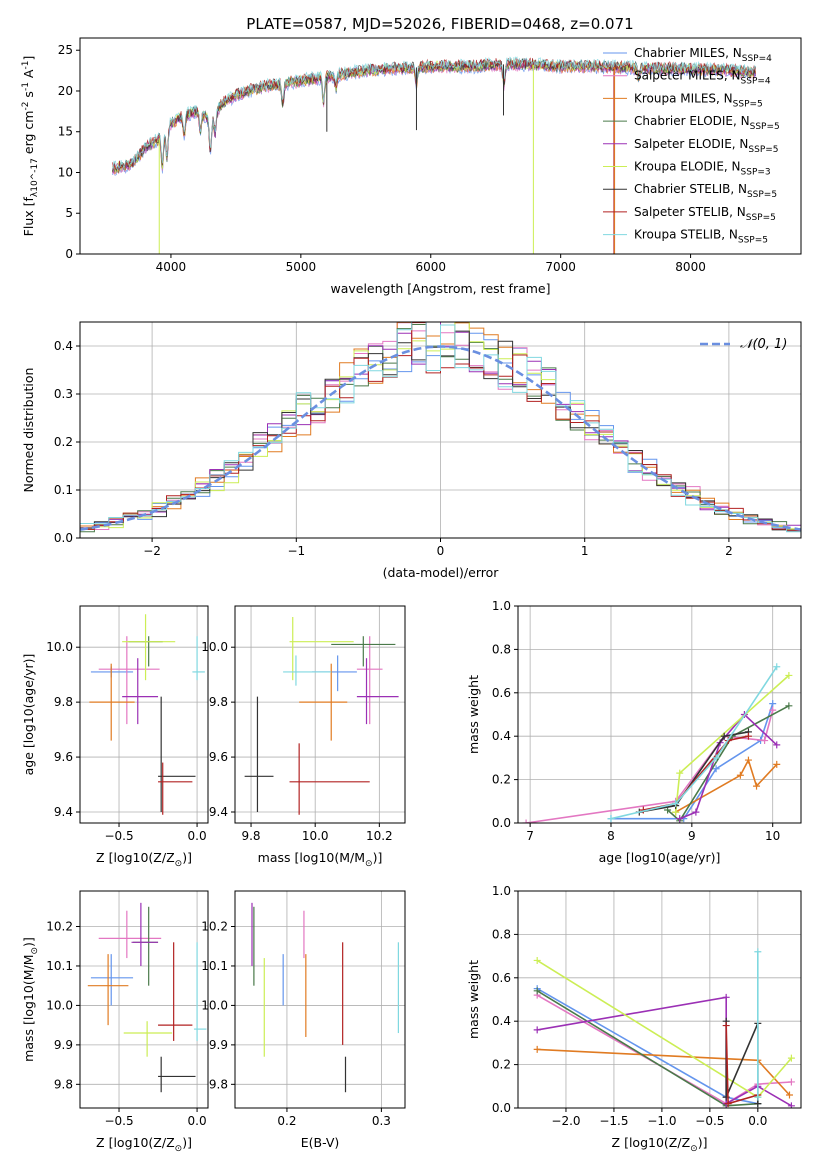  What do you see at coordinates (69, 254) in the screenshot?
I see `y-tick-label: 0` at bounding box center [69, 254].